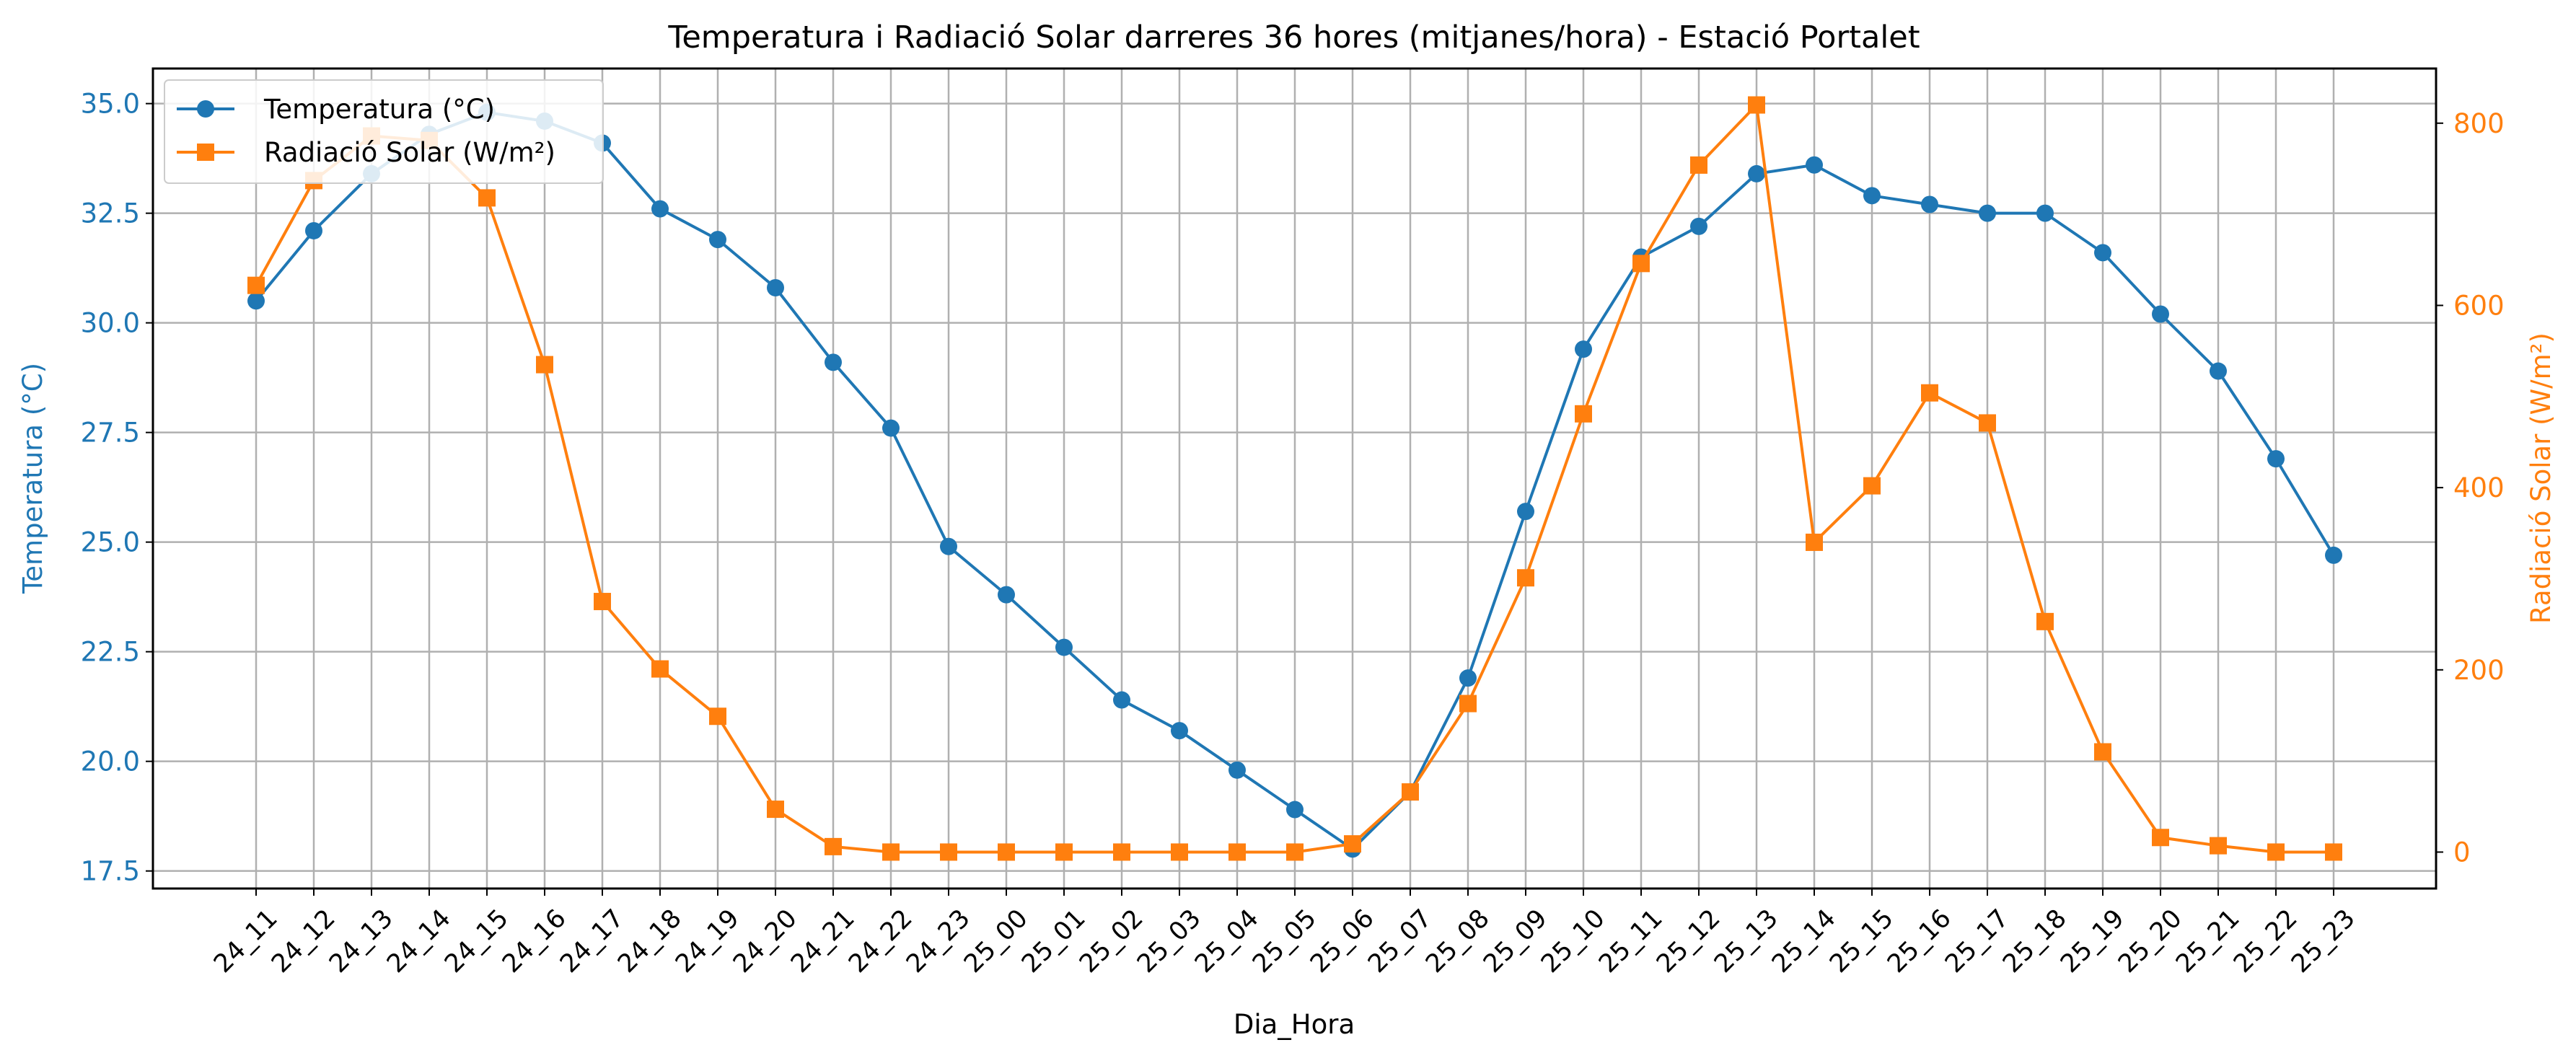  I want to click on x-tick-label: 25_10, so click(1573, 941).